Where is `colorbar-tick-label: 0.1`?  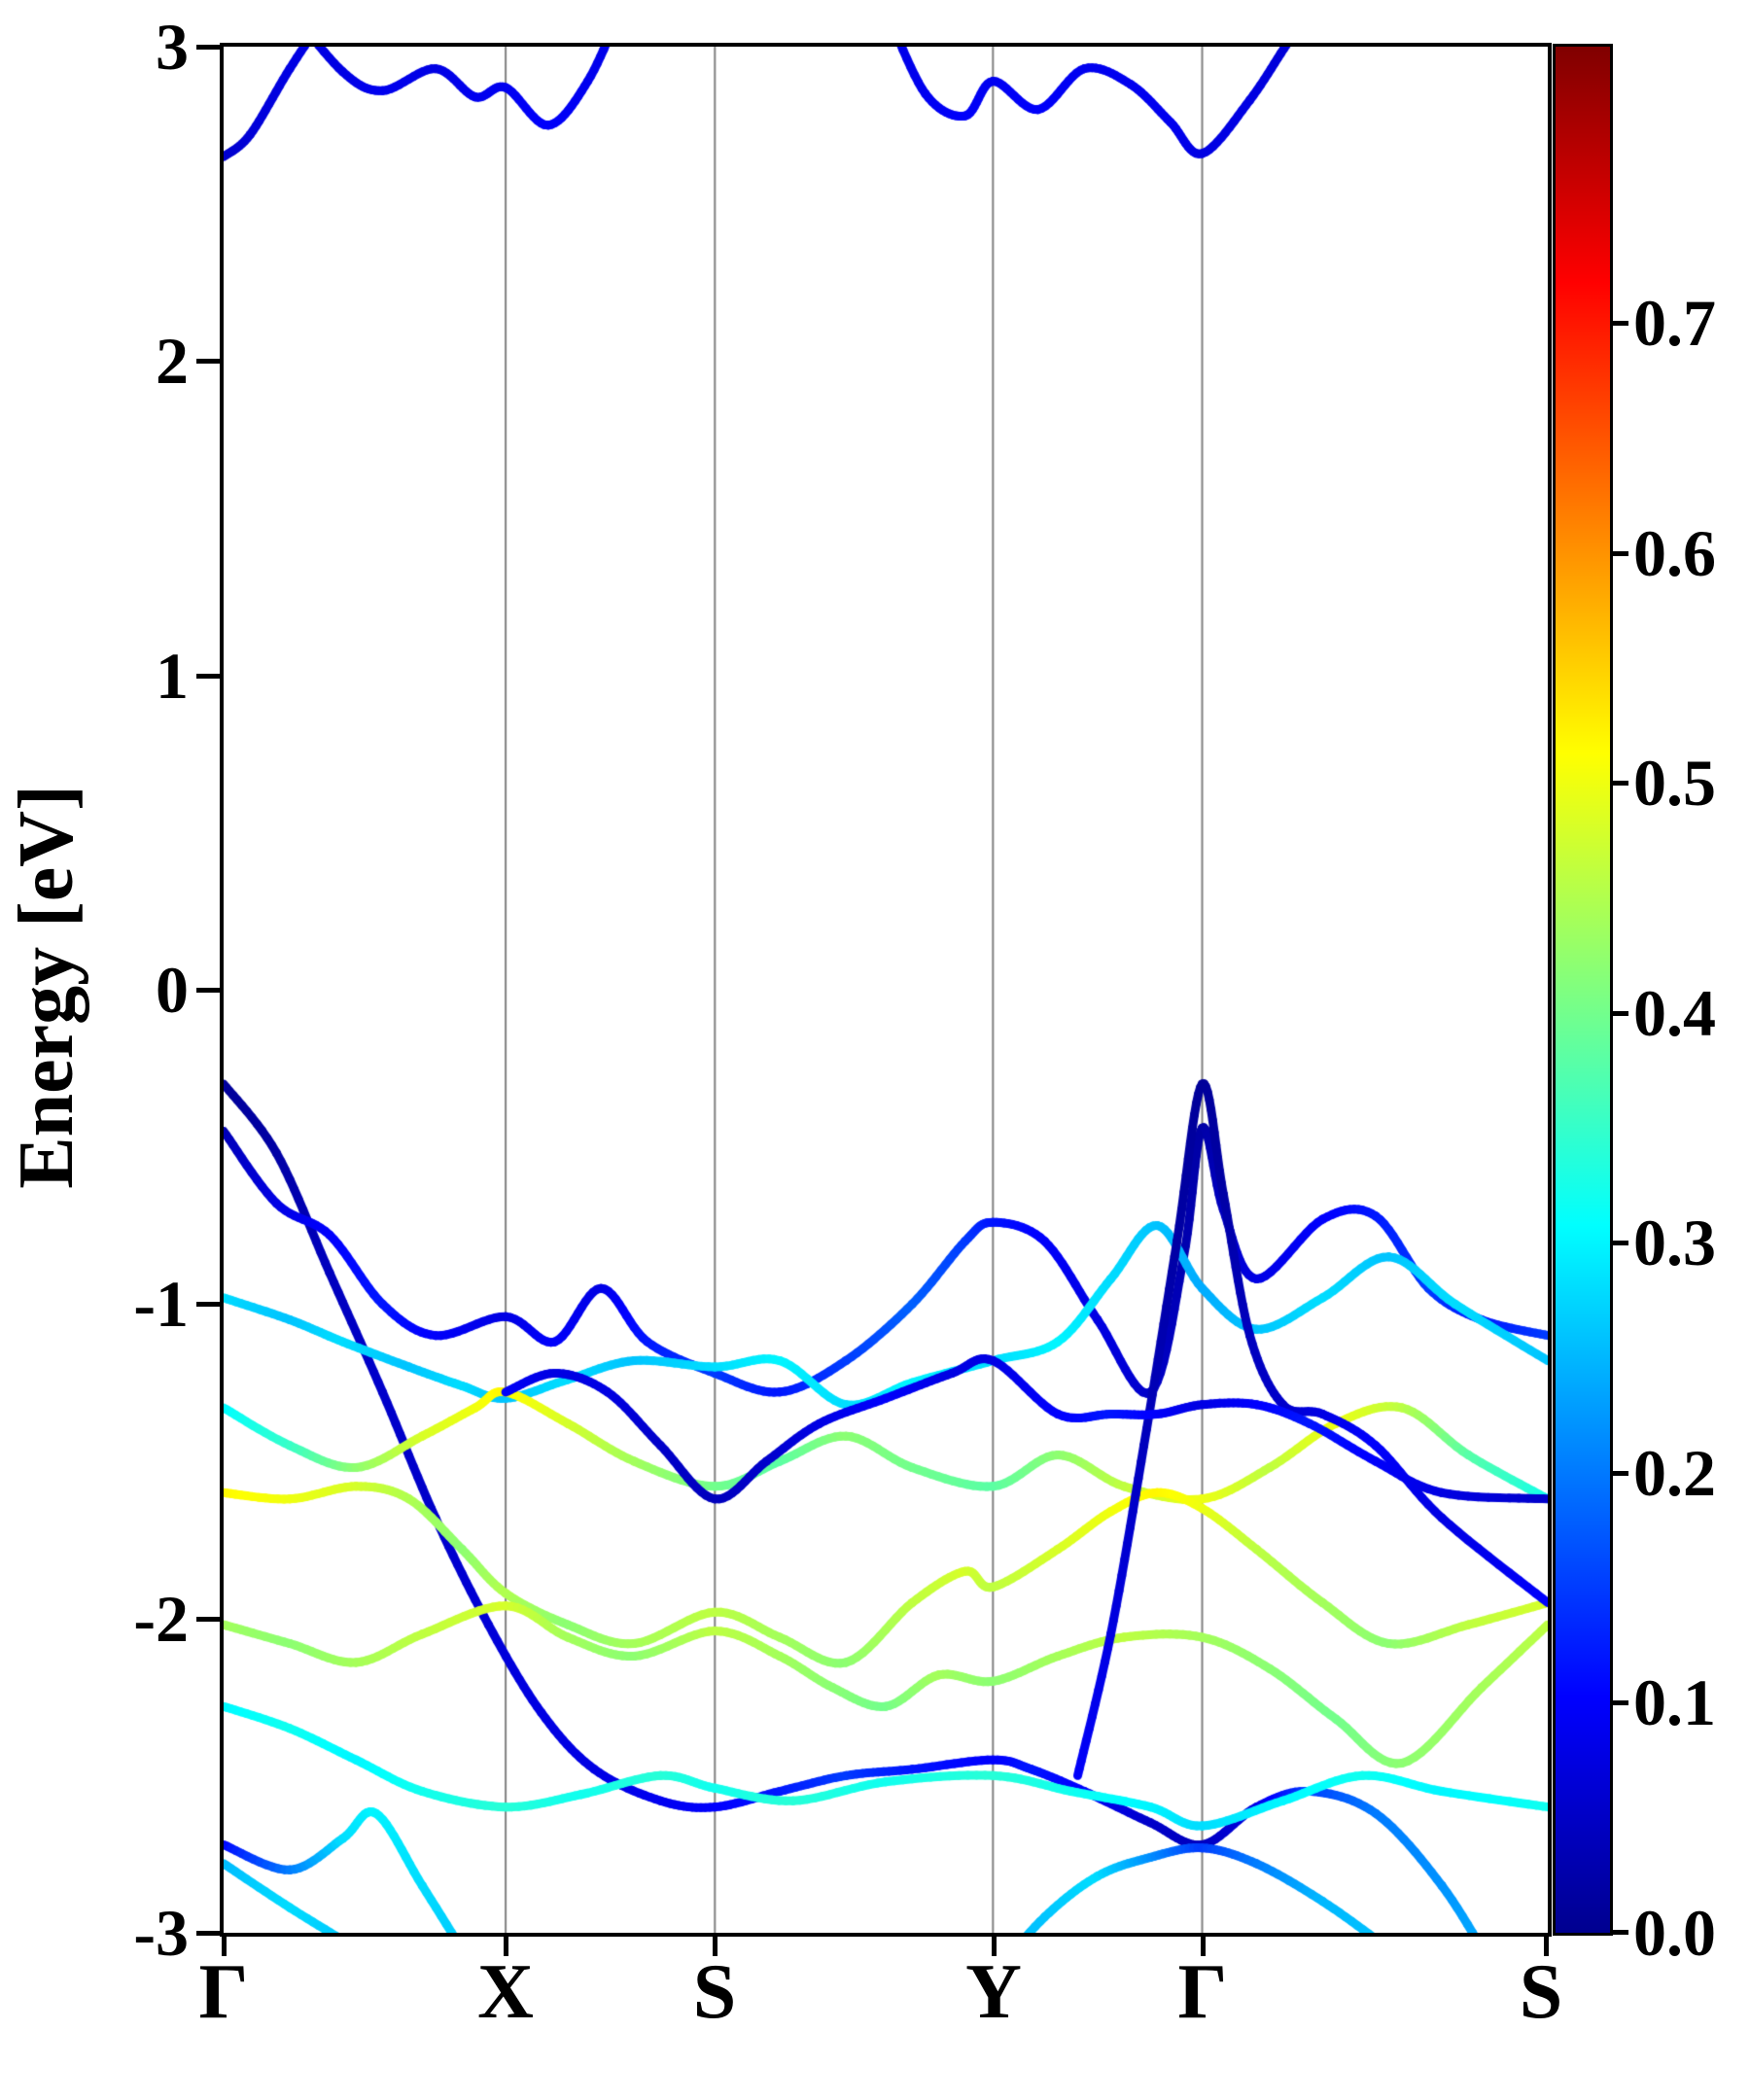 colorbar-tick-label: 0.1 is located at coordinates (1674, 1702).